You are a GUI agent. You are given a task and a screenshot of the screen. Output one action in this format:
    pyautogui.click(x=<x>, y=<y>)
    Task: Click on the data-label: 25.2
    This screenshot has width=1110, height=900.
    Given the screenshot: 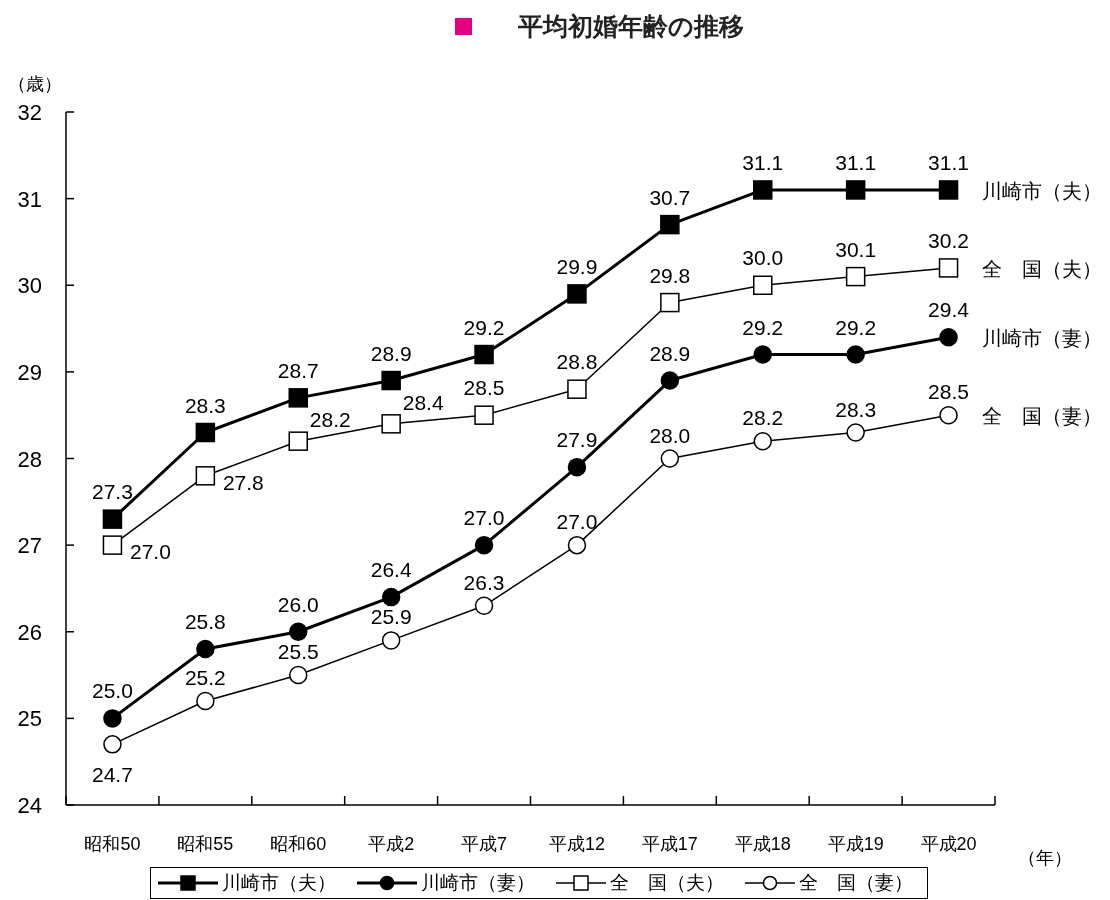 What is the action you would take?
    pyautogui.click(x=205, y=678)
    